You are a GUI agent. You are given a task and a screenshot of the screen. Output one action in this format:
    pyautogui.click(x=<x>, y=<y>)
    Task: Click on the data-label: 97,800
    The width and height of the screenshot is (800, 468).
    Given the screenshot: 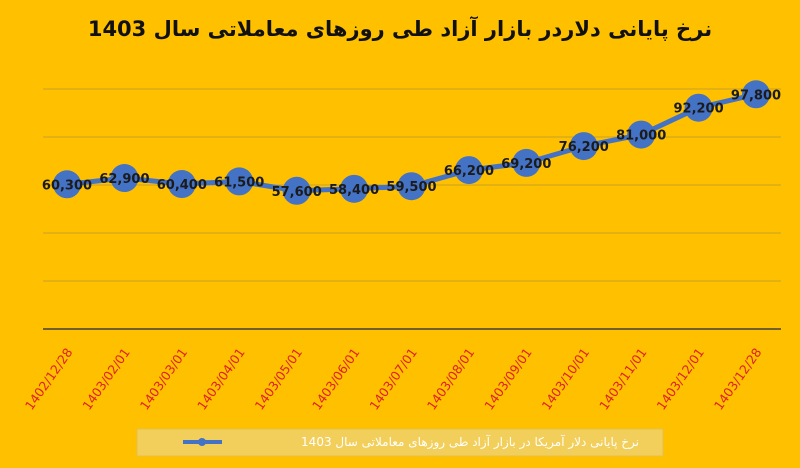 What is the action you would take?
    pyautogui.click(x=756, y=95)
    